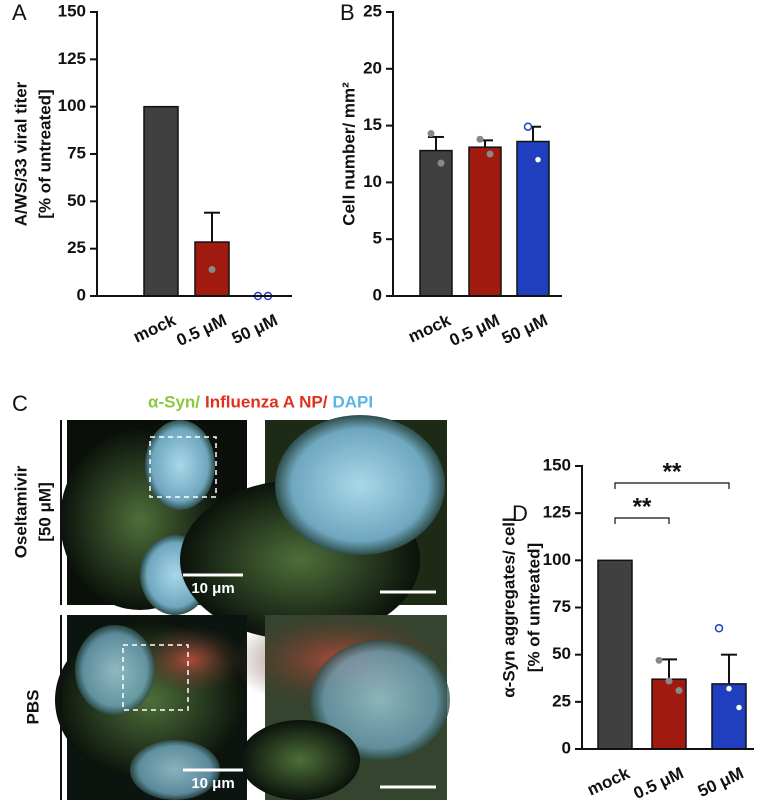  Describe the element at coordinates (520, 513) in the screenshot. I see `panel-label: D` at that location.